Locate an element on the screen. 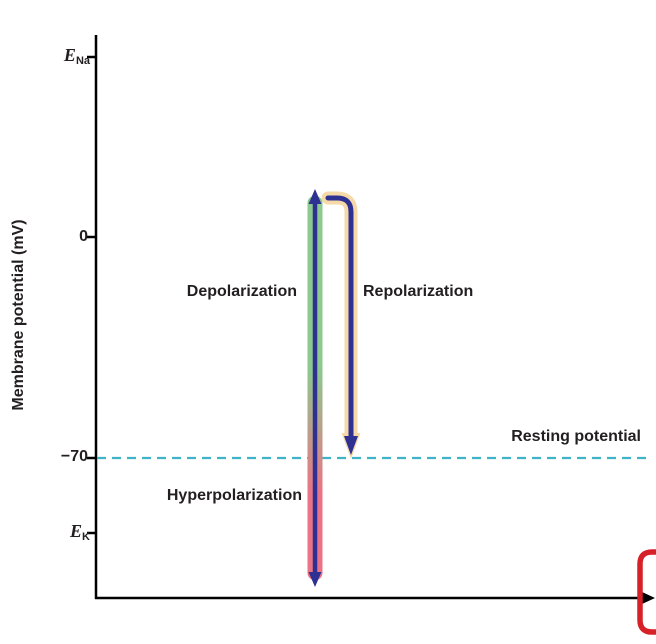 The height and width of the screenshot is (644, 656). repolarization-curve-outline is located at coordinates (339, 316).